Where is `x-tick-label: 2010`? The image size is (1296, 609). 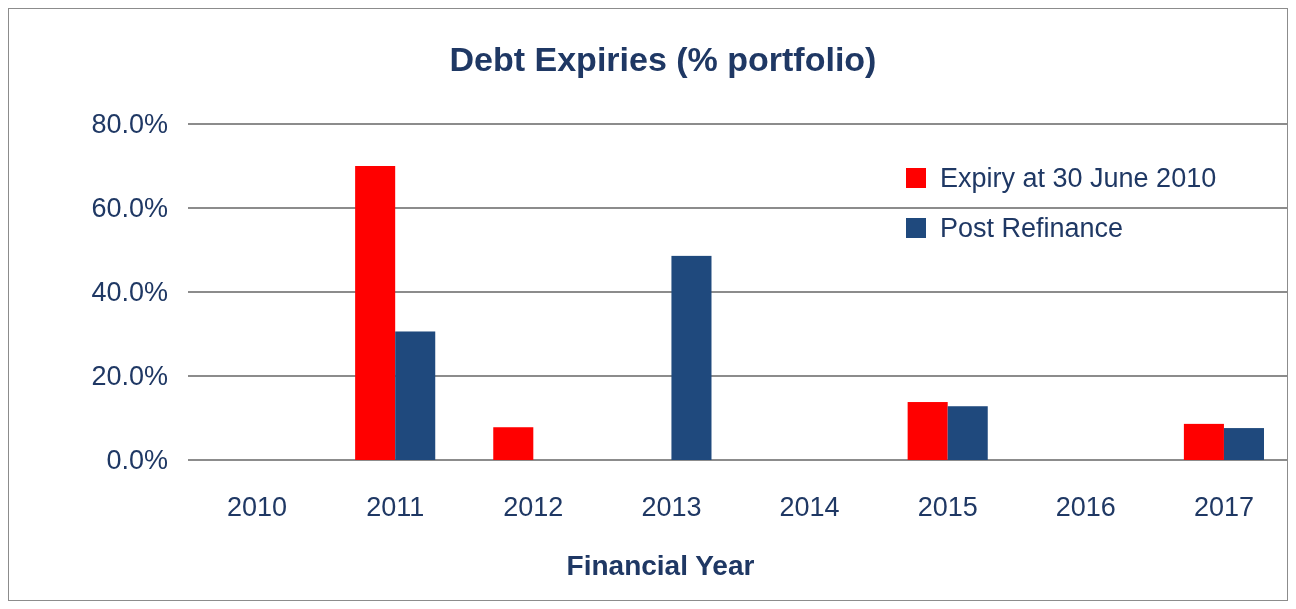 x-tick-label: 2010 is located at coordinates (257, 507).